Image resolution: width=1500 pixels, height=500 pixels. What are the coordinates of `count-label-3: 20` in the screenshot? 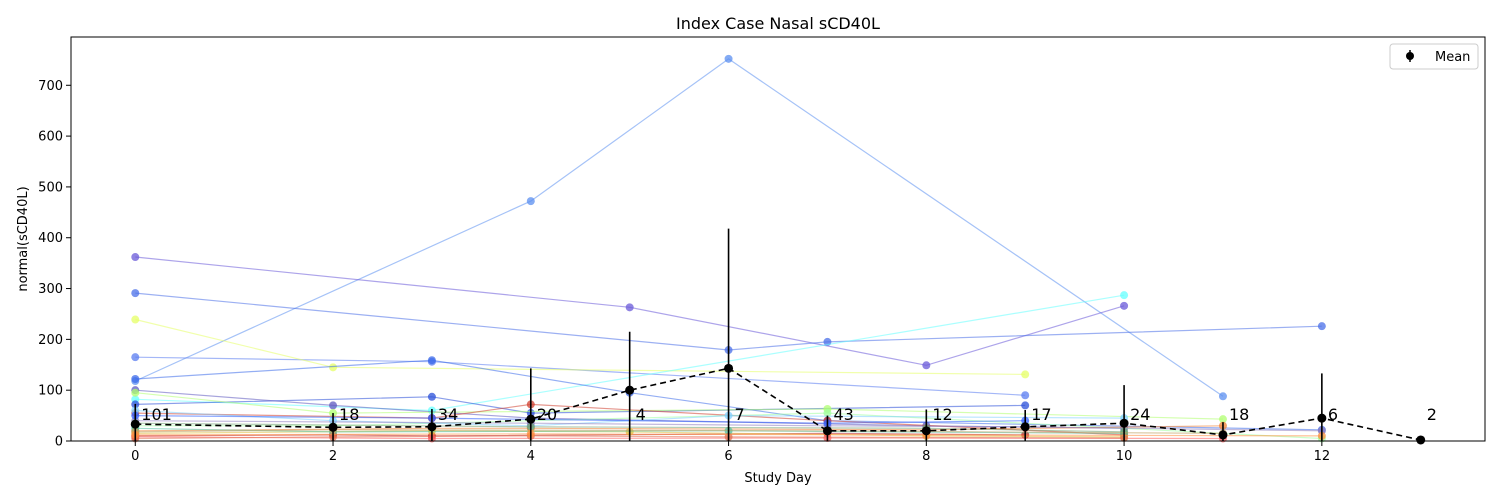 It's located at (547, 414).